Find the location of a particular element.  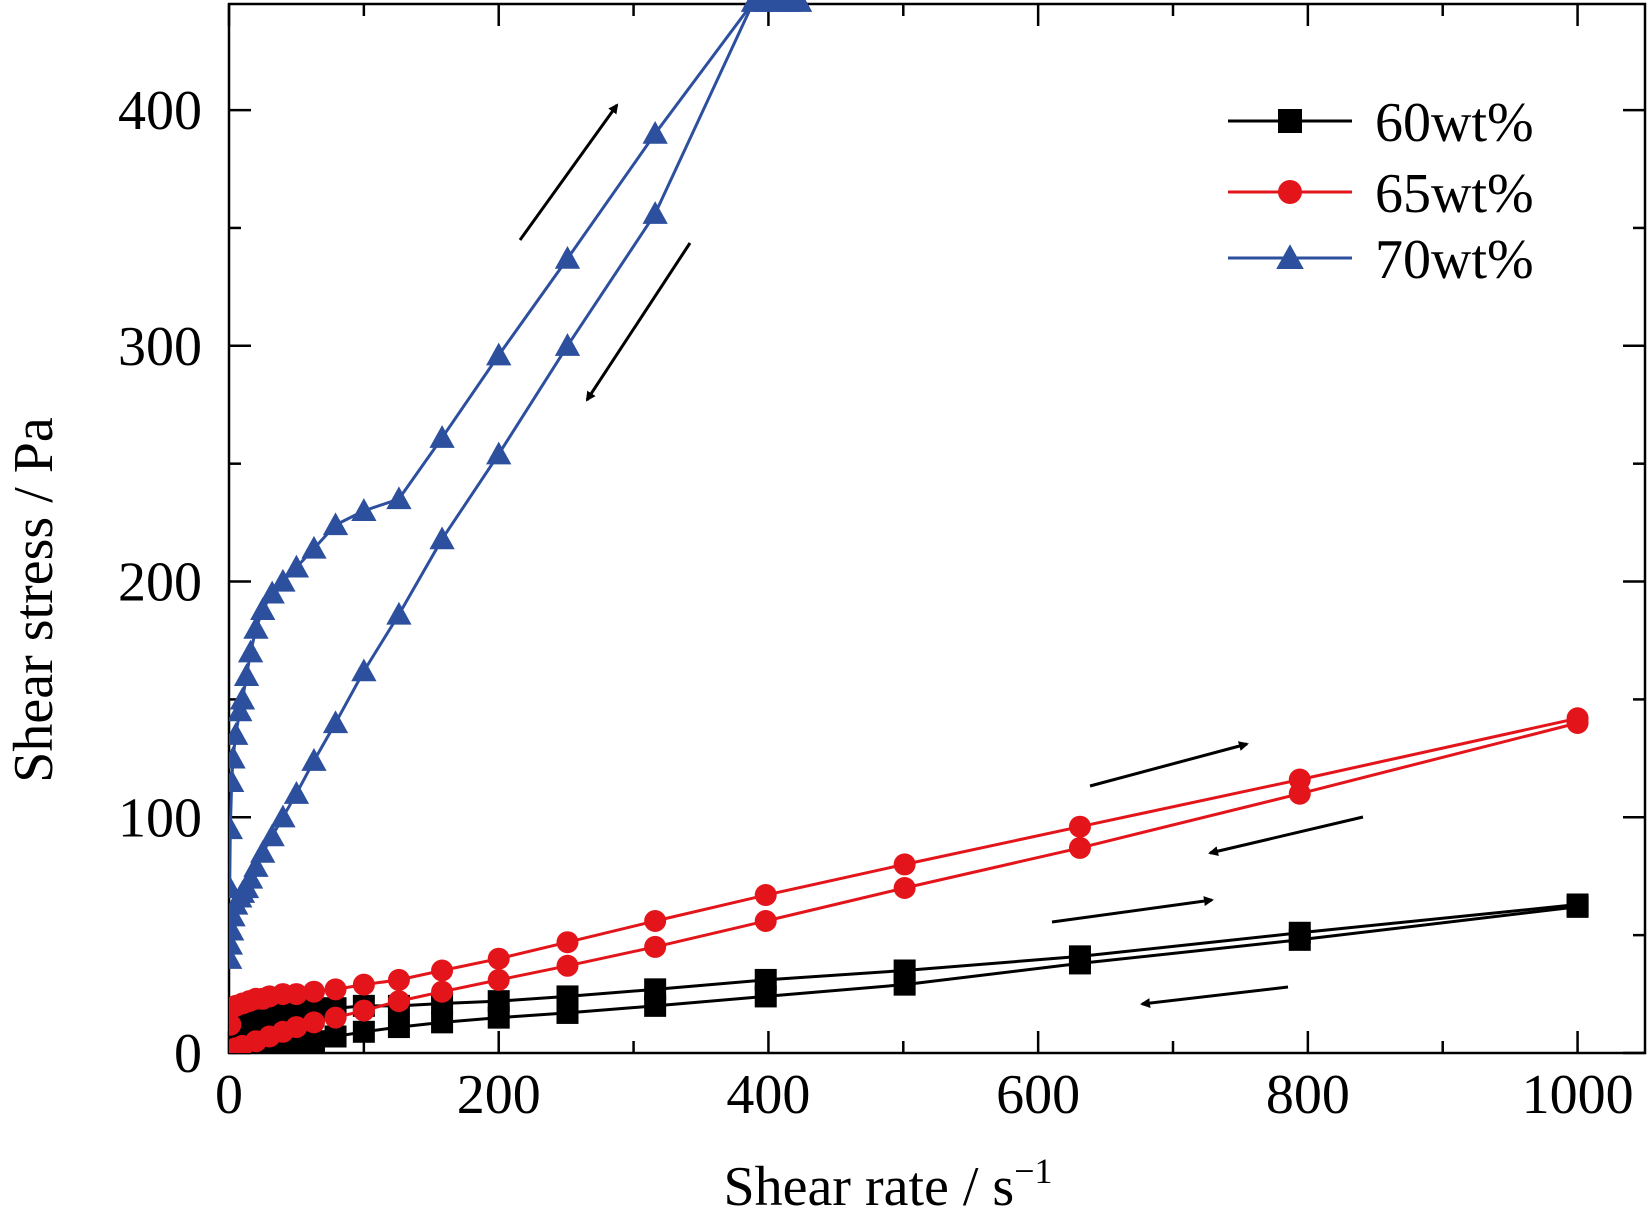

y-tick-label: 300 is located at coordinates (160, 347).